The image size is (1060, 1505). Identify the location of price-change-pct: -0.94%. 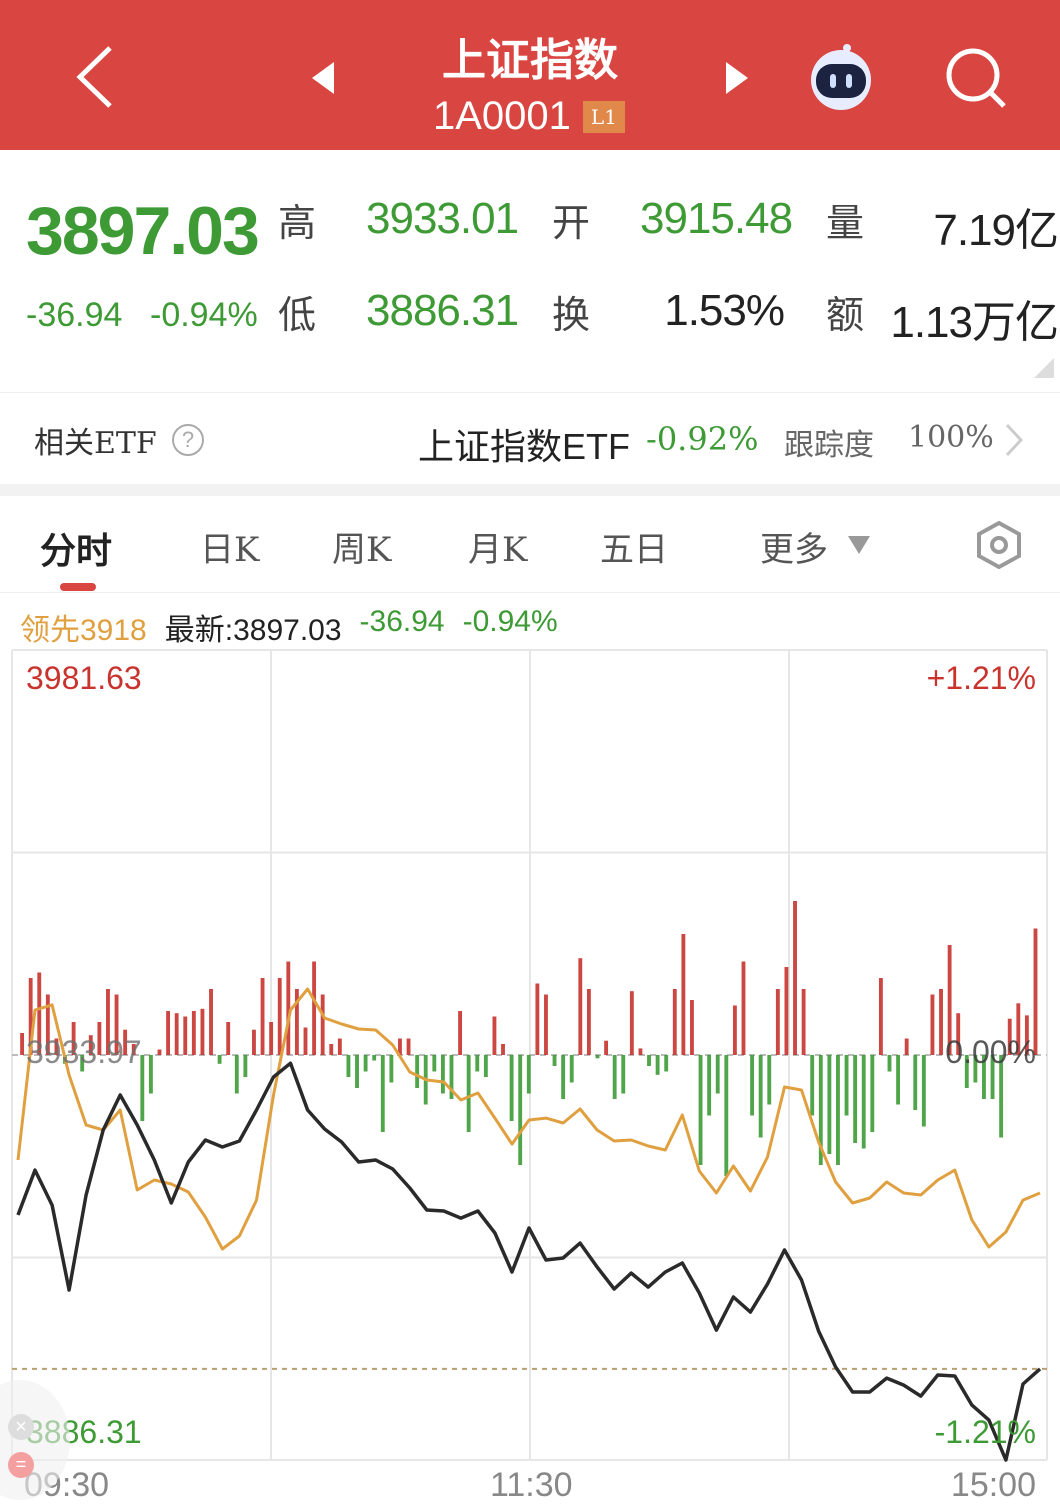
(204, 315).